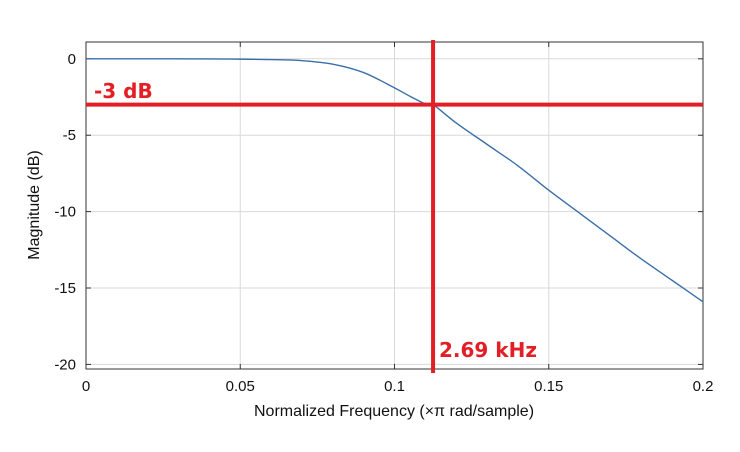  Describe the element at coordinates (703, 386) in the screenshot. I see `x-tick-label-4: 0.2` at that location.